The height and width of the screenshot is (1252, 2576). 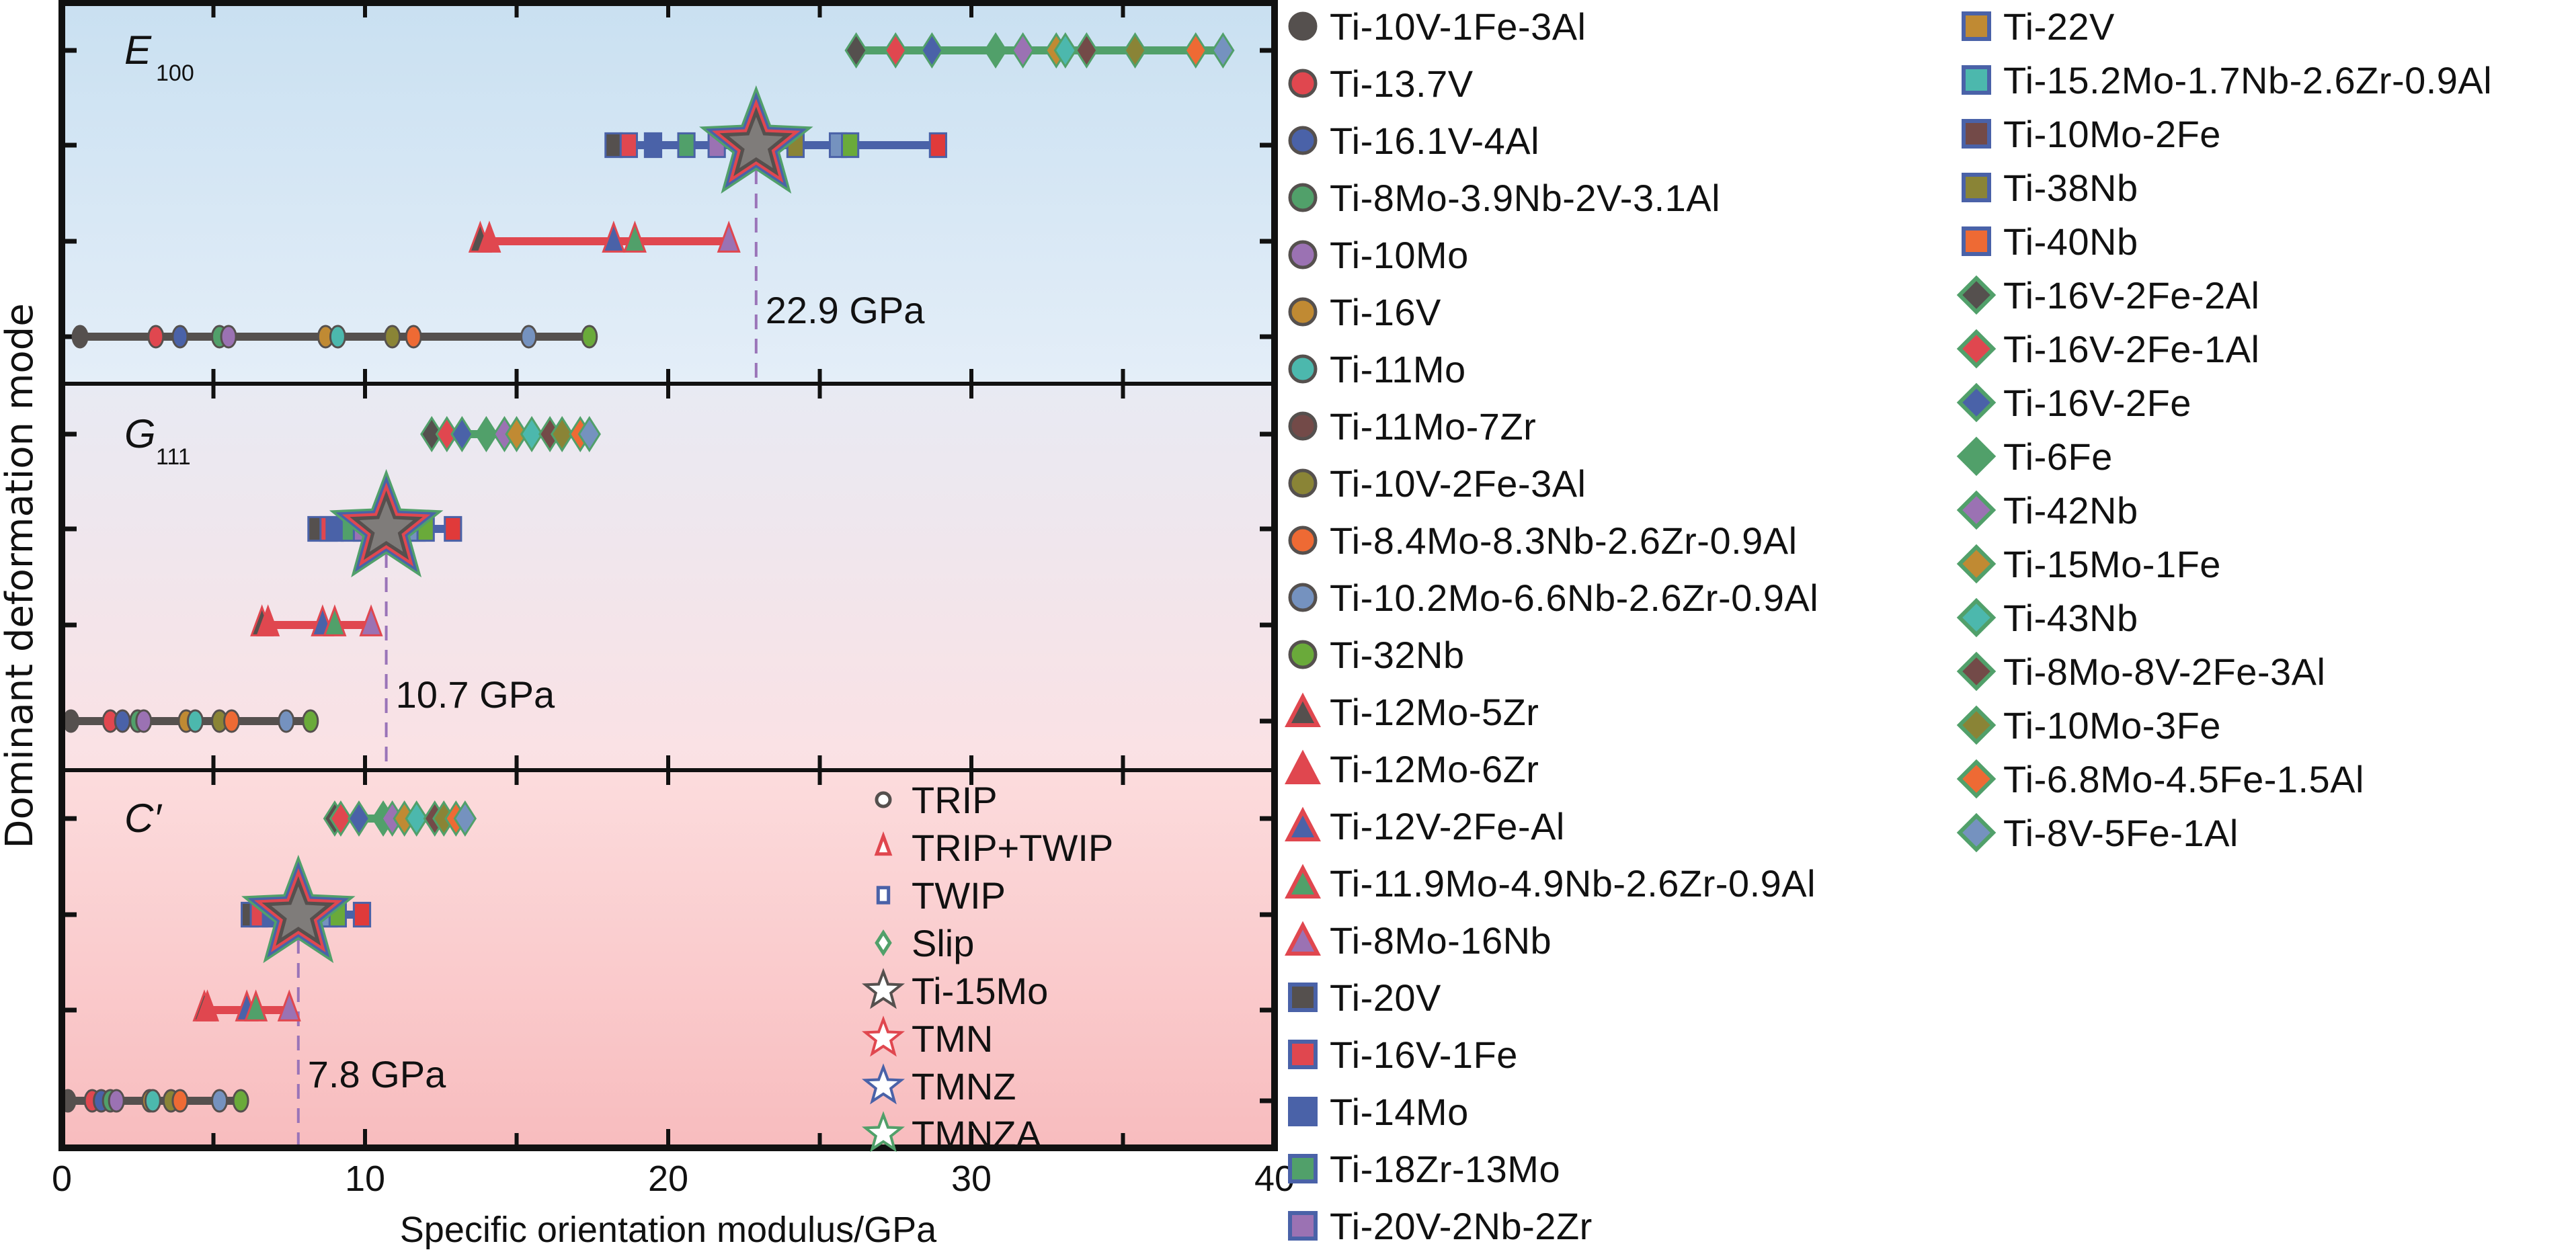 I want to click on alloy-legend-label: Ti-14Mo, so click(x=1399, y=1111).